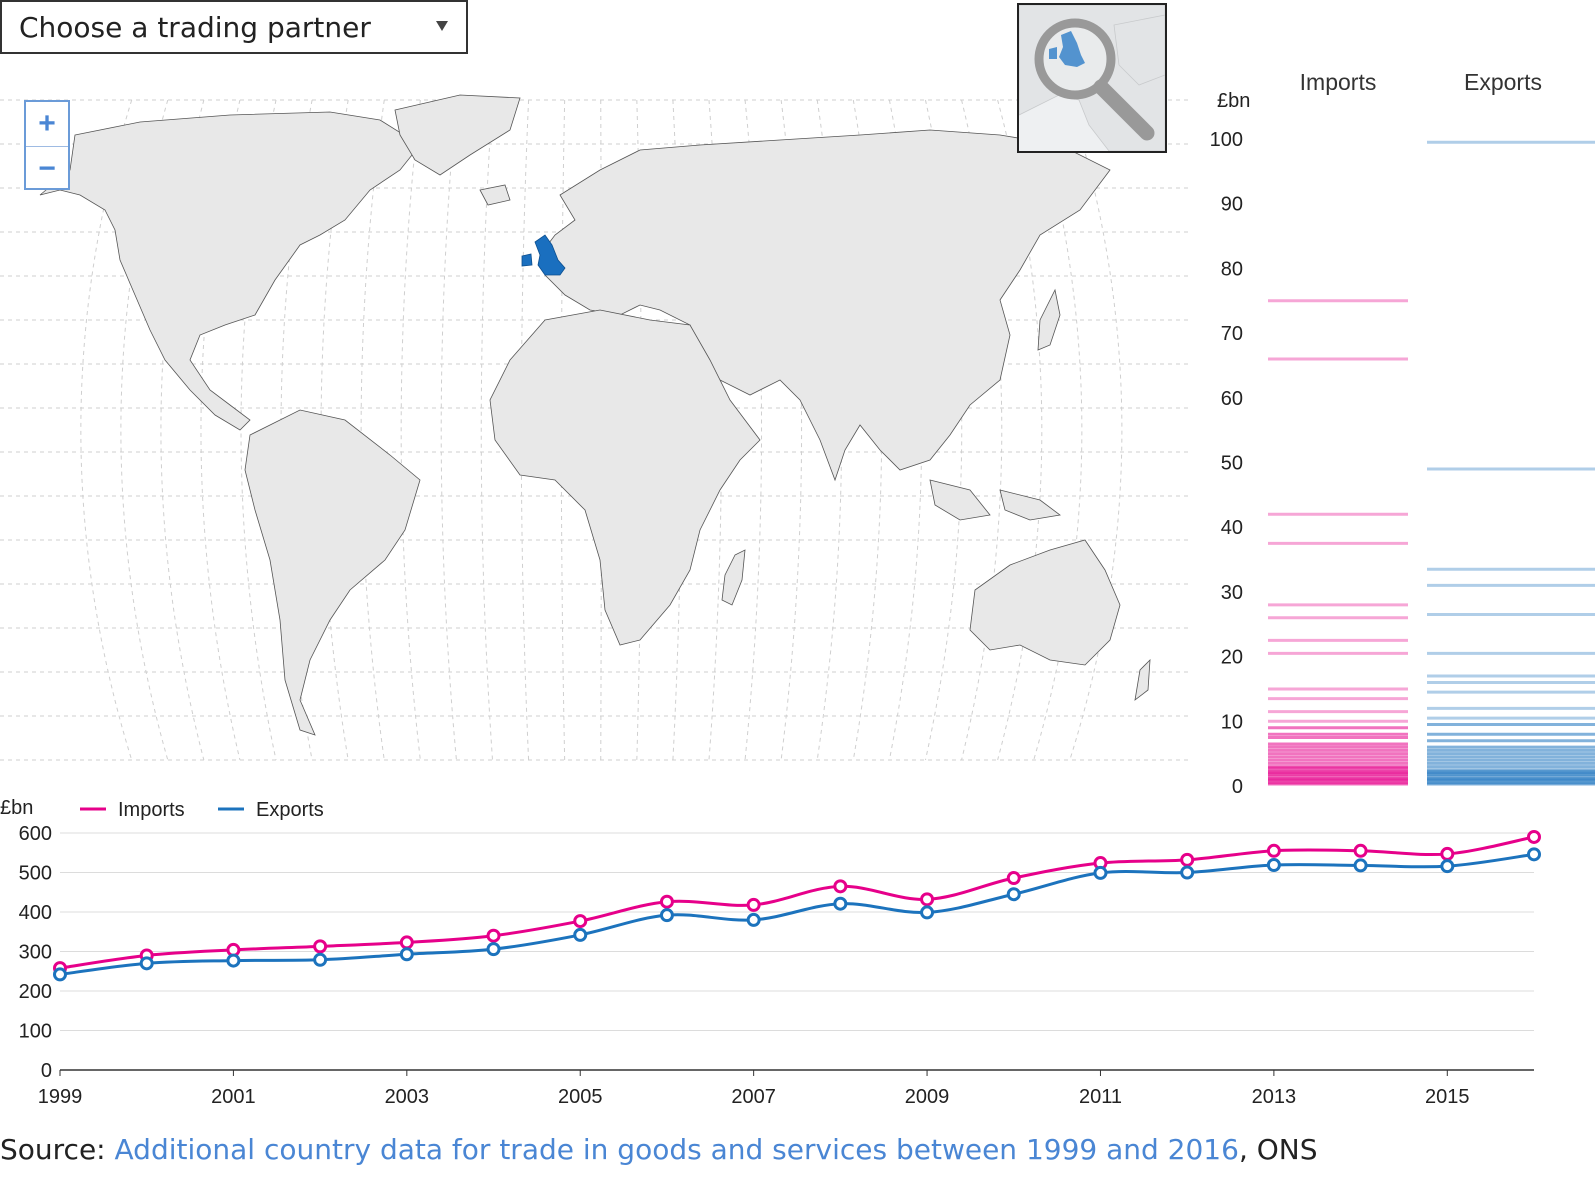 This screenshot has height=1187, width=1595. Describe the element at coordinates (1045, 602) in the screenshot. I see `landmass-australia` at that location.